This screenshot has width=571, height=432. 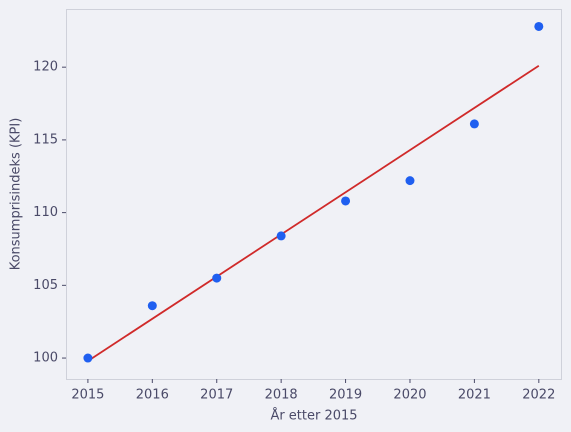 I want to click on x-tick-label: 2022, so click(x=538, y=395).